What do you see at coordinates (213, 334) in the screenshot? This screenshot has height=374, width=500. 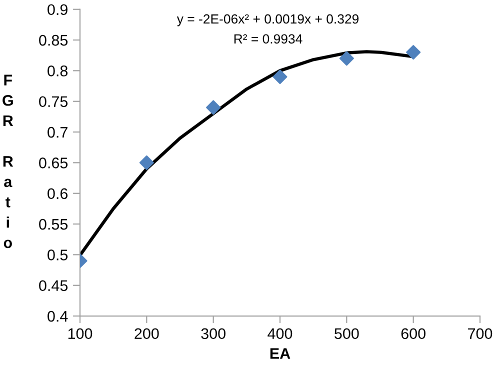 I see `x-tick-label: 300` at bounding box center [213, 334].